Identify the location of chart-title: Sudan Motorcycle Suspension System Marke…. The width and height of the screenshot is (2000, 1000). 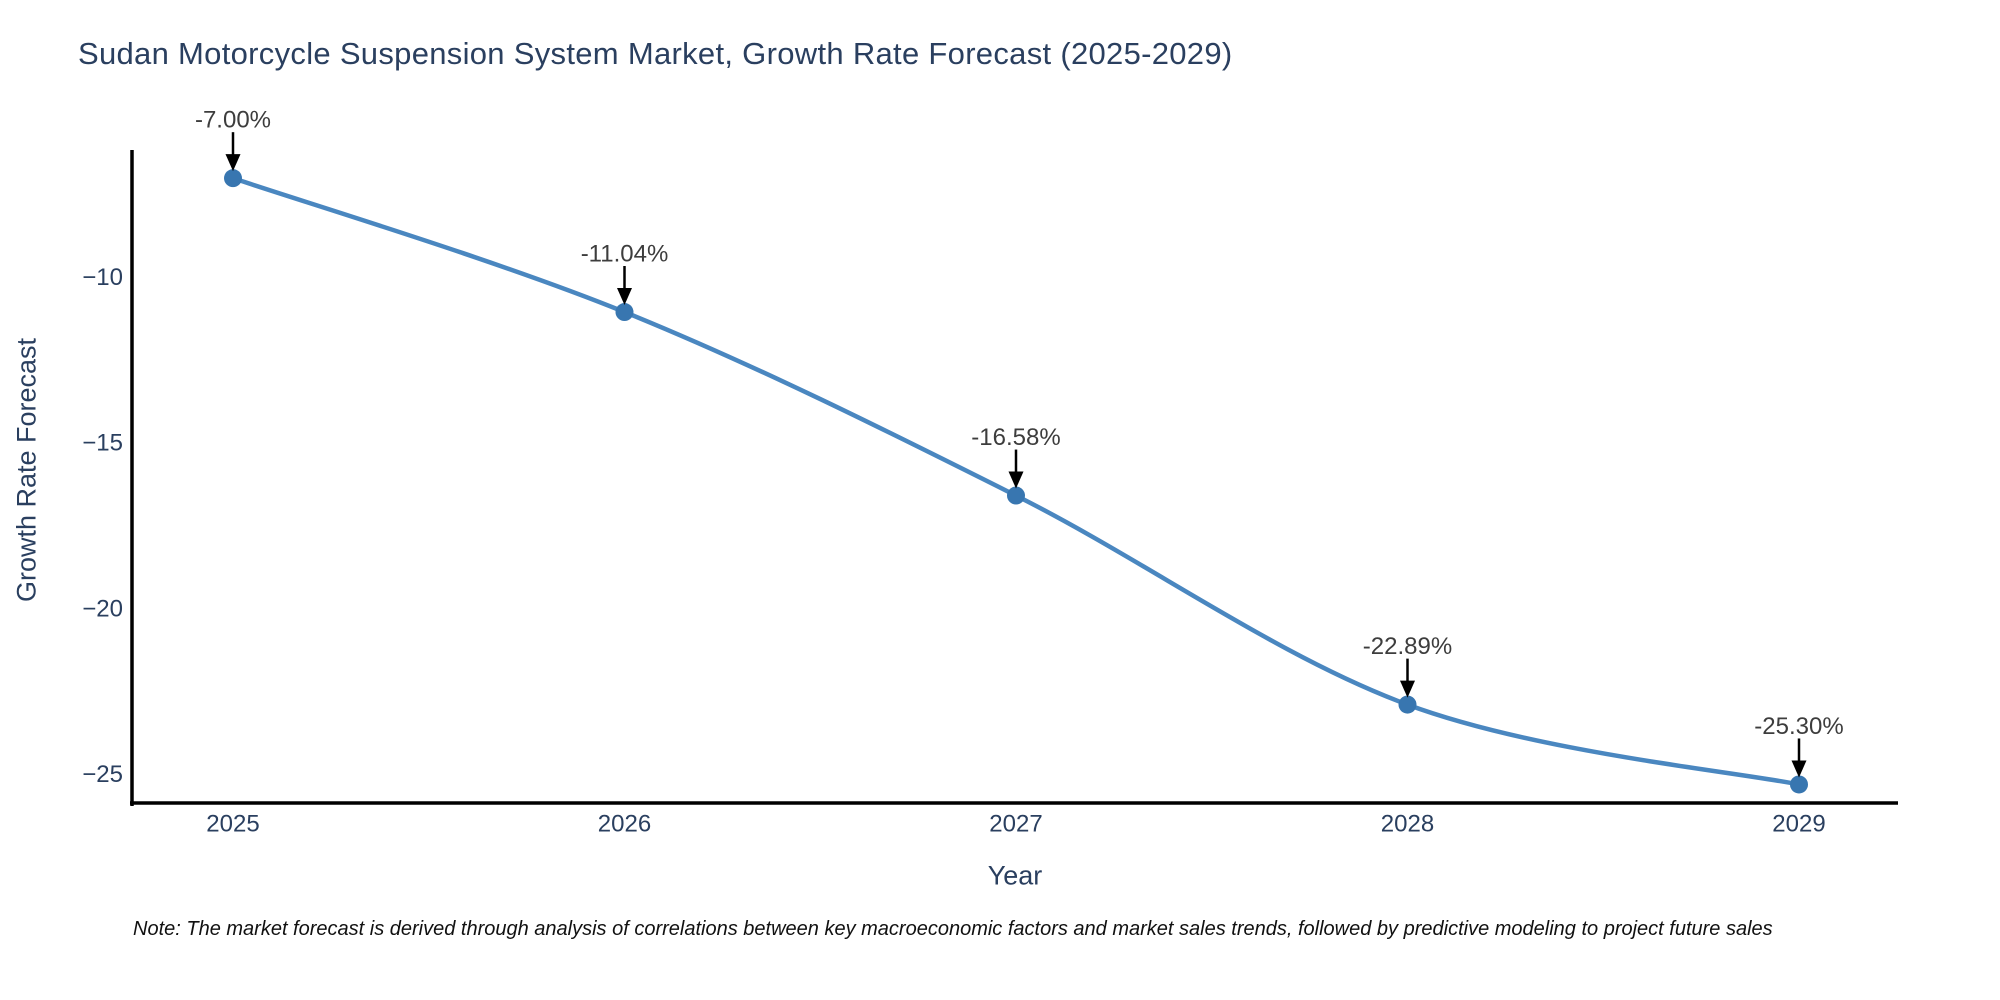
(655, 53).